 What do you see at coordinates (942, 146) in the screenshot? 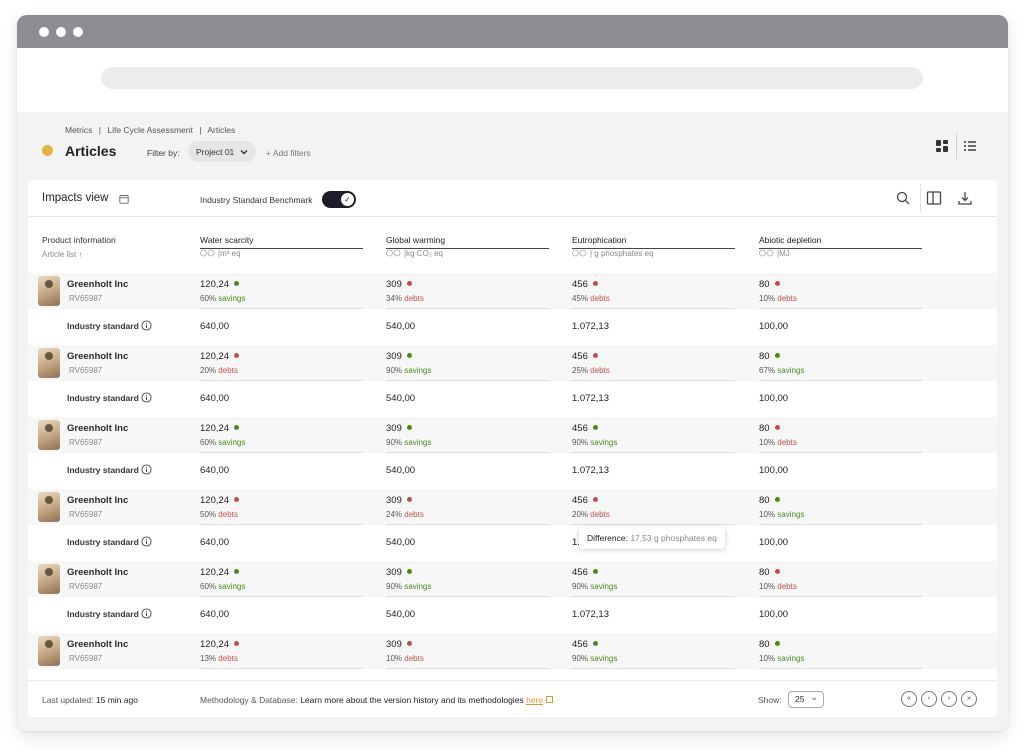
I see `grid-view-icon` at bounding box center [942, 146].